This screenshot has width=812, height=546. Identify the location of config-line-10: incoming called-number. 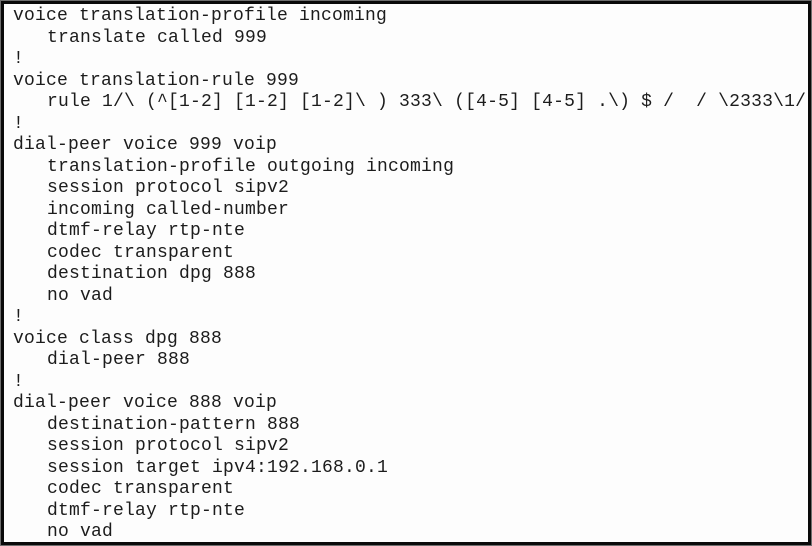
(168, 209).